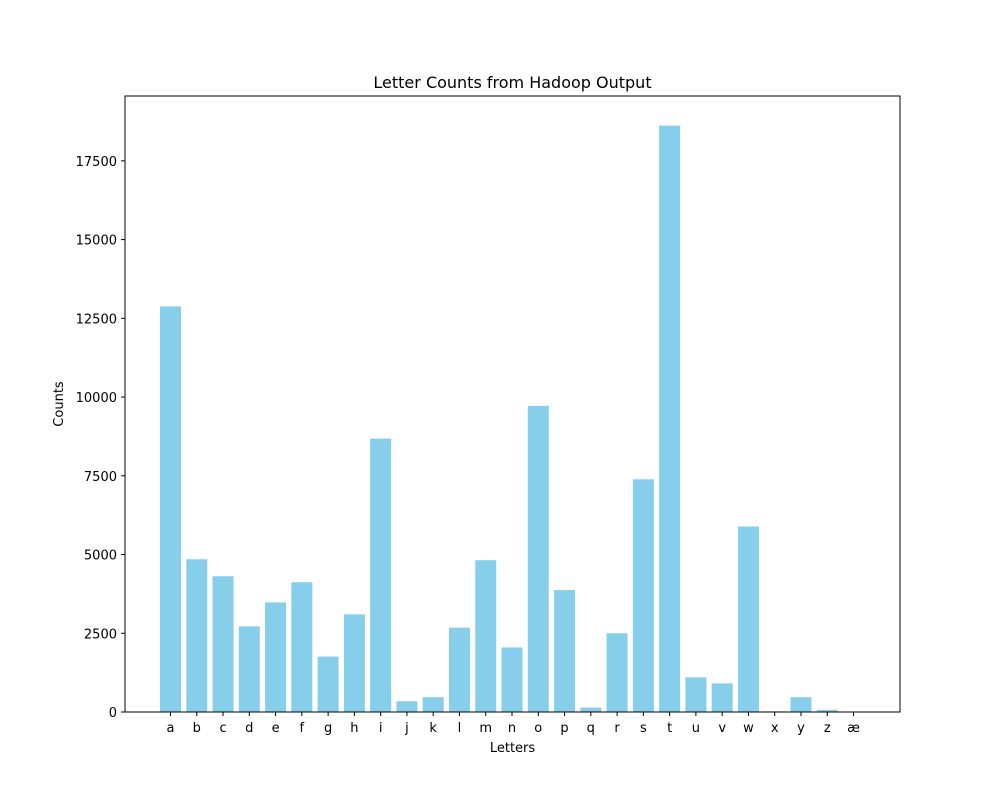 This screenshot has height=800, width=1000. What do you see at coordinates (170, 509) in the screenshot?
I see `bar-a` at bounding box center [170, 509].